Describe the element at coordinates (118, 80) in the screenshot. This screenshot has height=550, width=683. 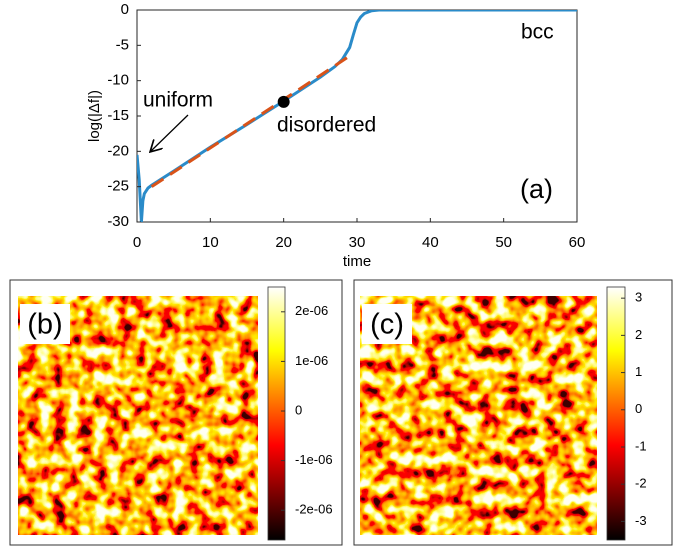
I see `y-tick-label: -10` at that location.